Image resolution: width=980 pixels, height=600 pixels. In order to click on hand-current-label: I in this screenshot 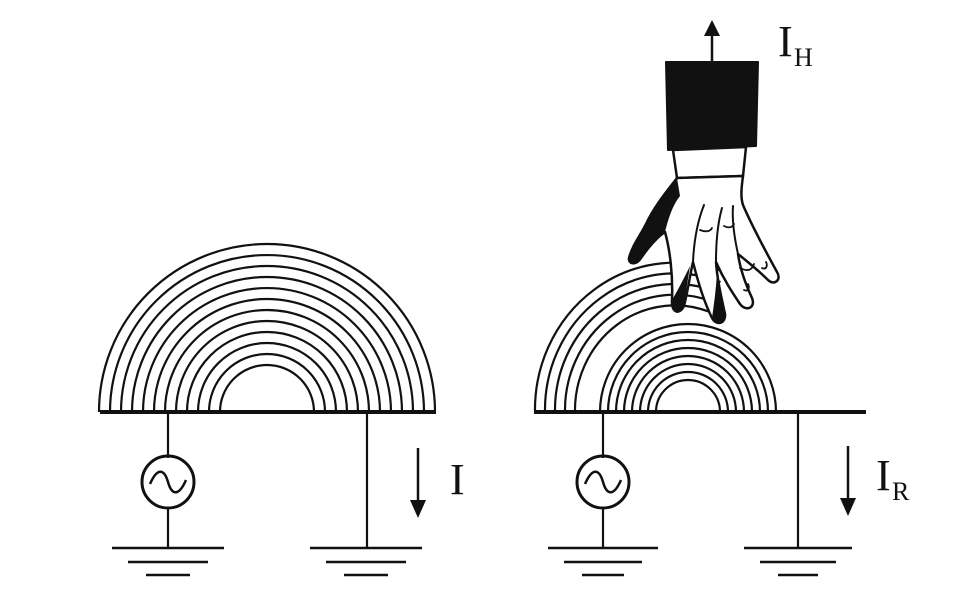, I will do `click(785, 41)`.